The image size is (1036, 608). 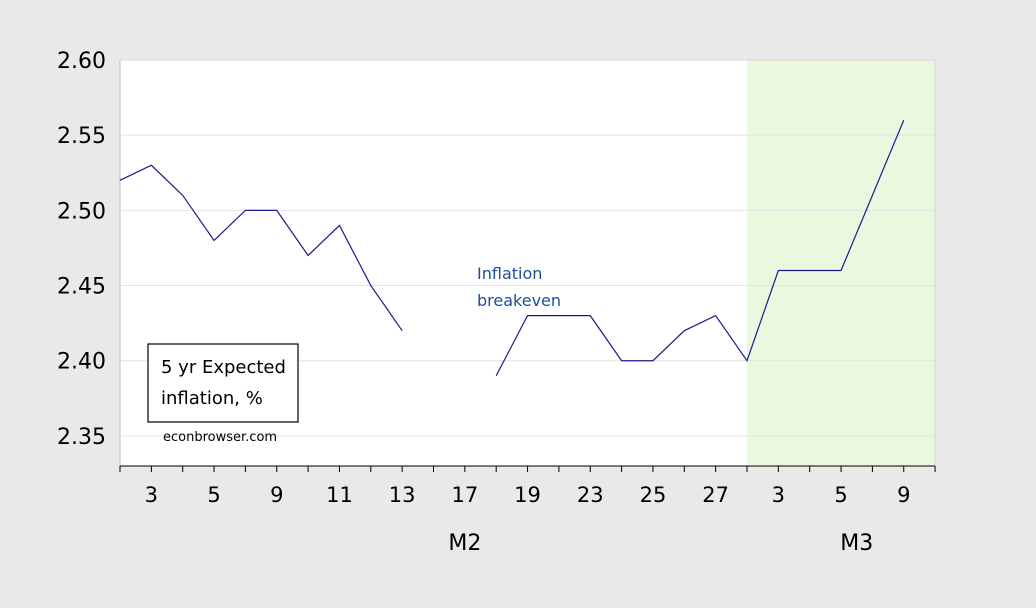 What do you see at coordinates (81, 136) in the screenshot?
I see `y-tick-label-4: 2.55` at bounding box center [81, 136].